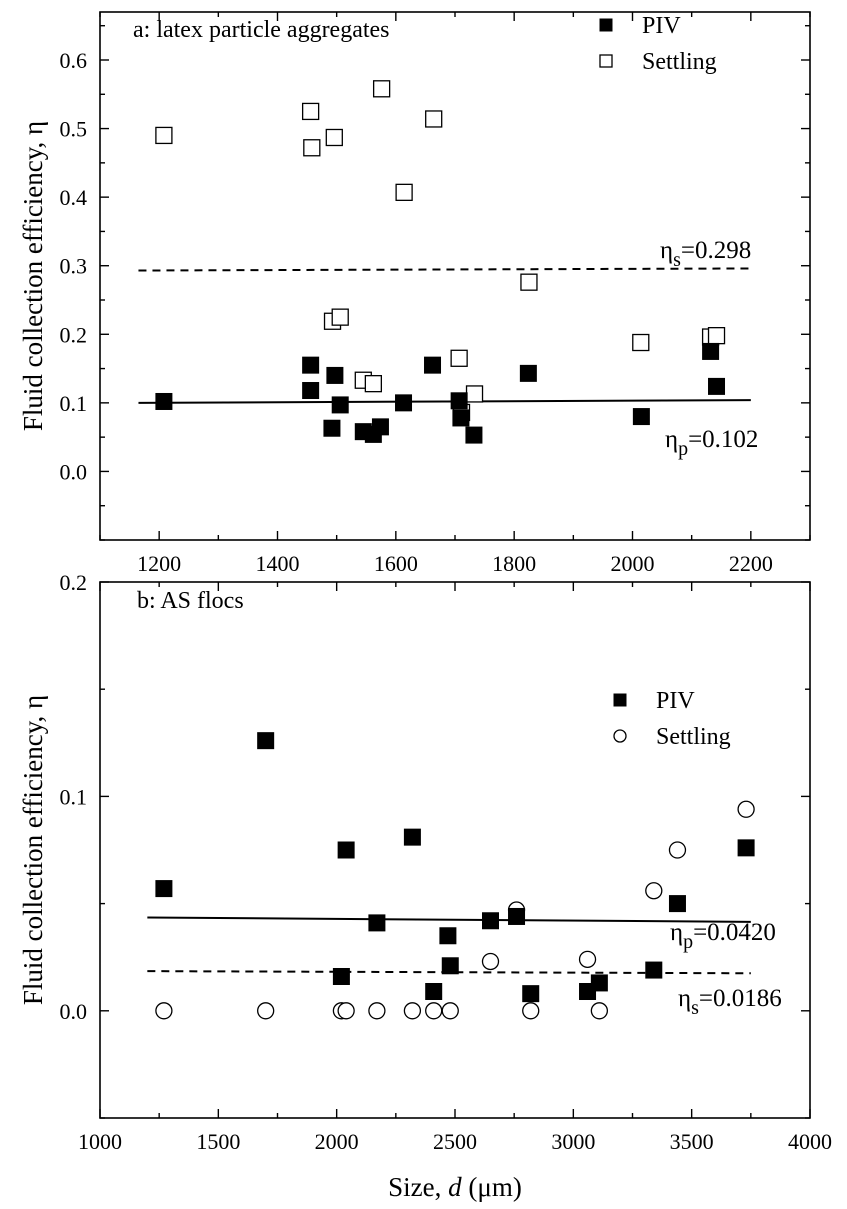 This screenshot has width=847, height=1209. What do you see at coordinates (74, 129) in the screenshot?
I see `y-tick-label: 0.5` at bounding box center [74, 129].